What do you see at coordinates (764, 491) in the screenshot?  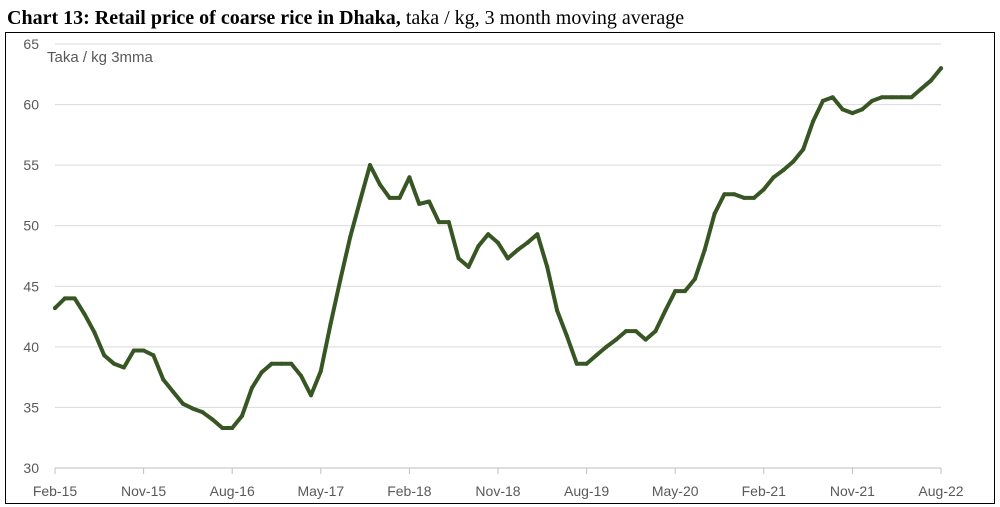 I see `x-tick-label: Feb-21` at bounding box center [764, 491].